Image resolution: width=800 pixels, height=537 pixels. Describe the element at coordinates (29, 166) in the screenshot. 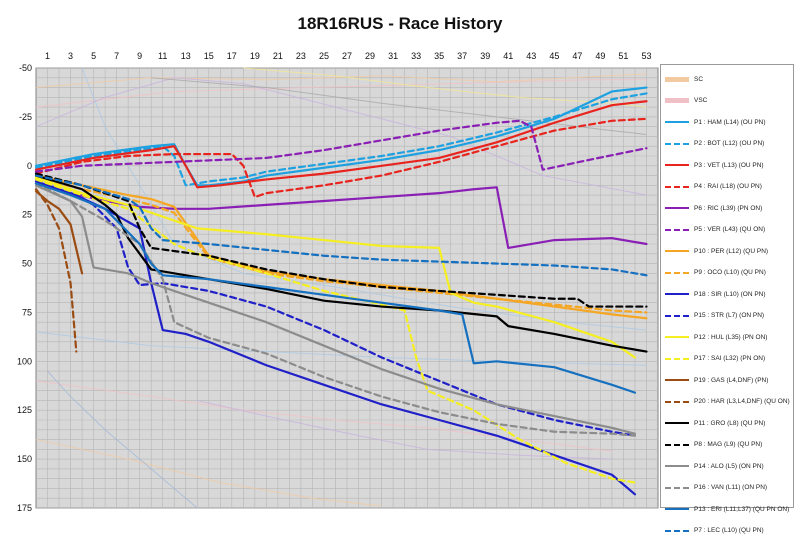

I see `y-tick-label: 0` at that location.